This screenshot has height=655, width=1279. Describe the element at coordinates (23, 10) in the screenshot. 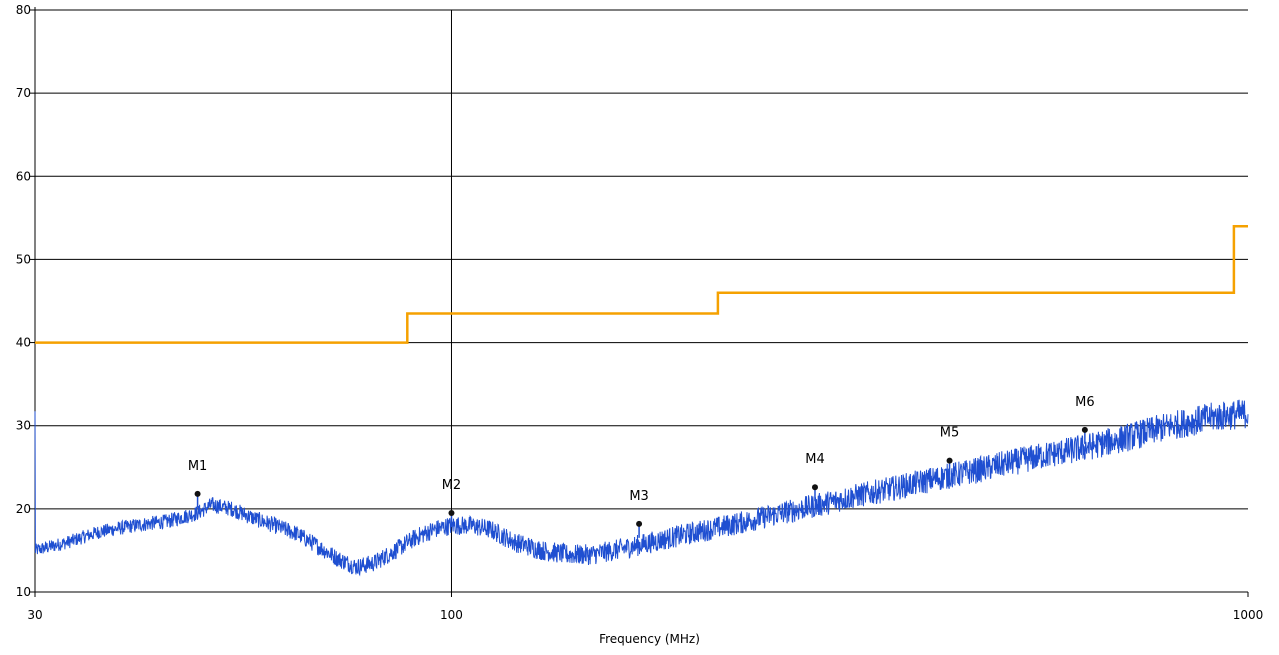

I see `y-tick-label: 80` at that location.